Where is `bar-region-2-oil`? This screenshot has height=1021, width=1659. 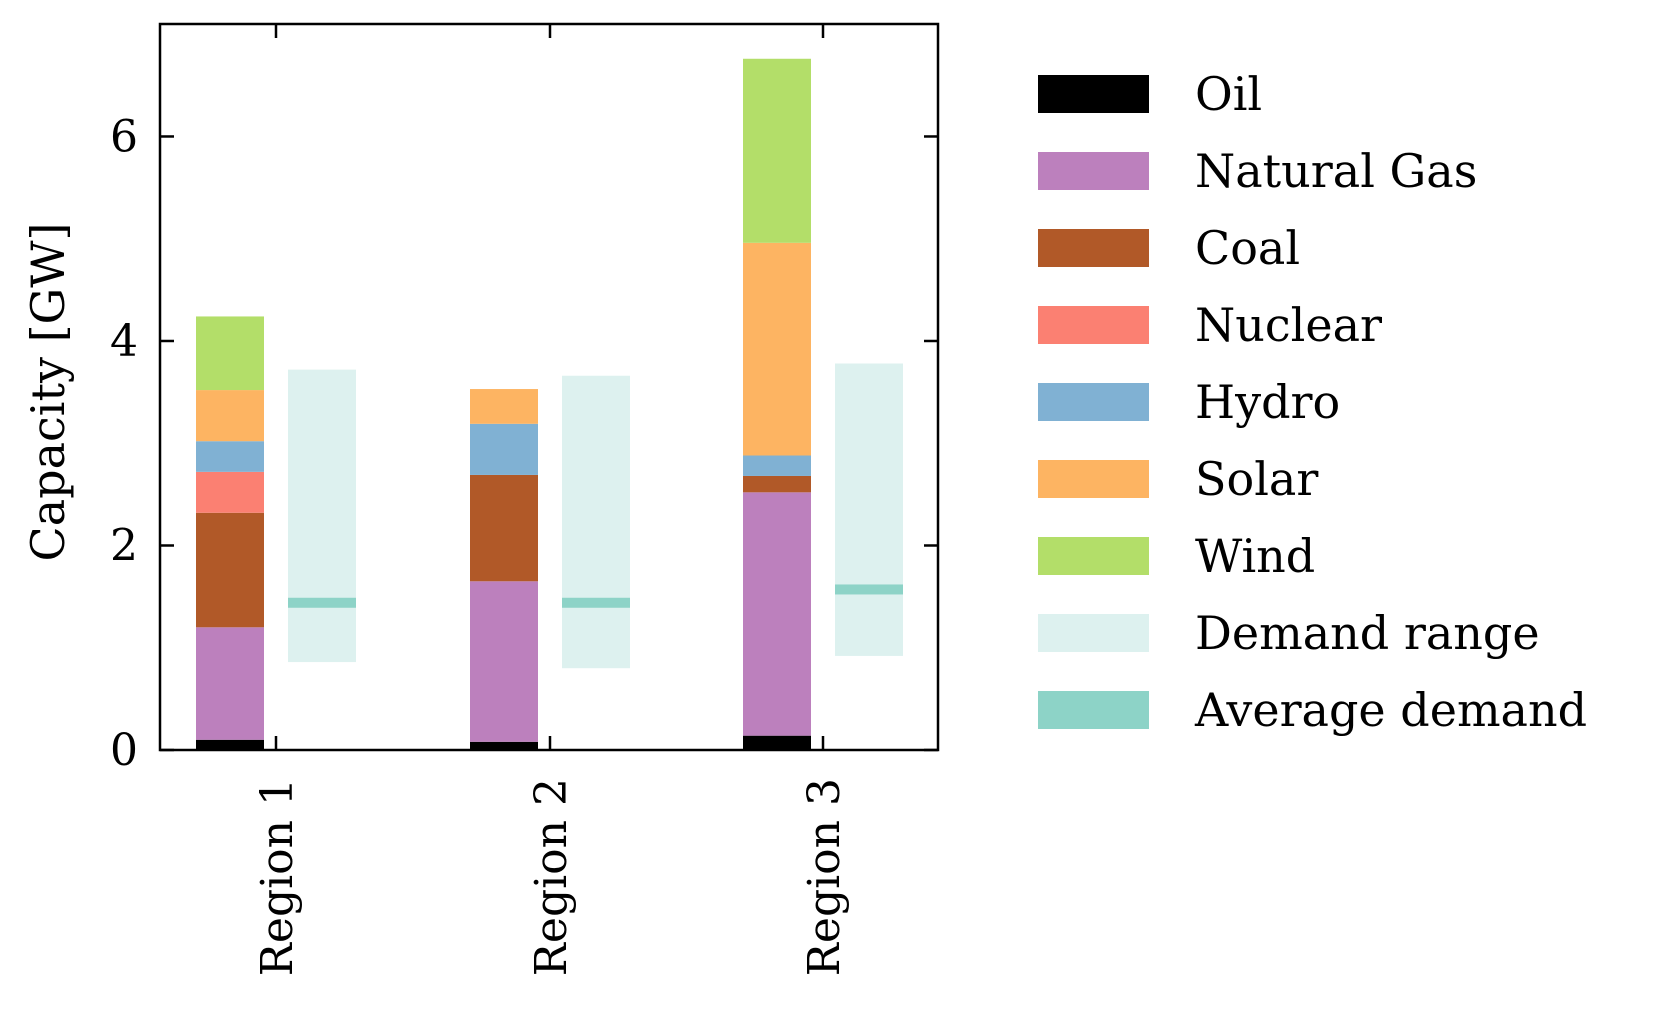 bar-region-2-oil is located at coordinates (504, 745).